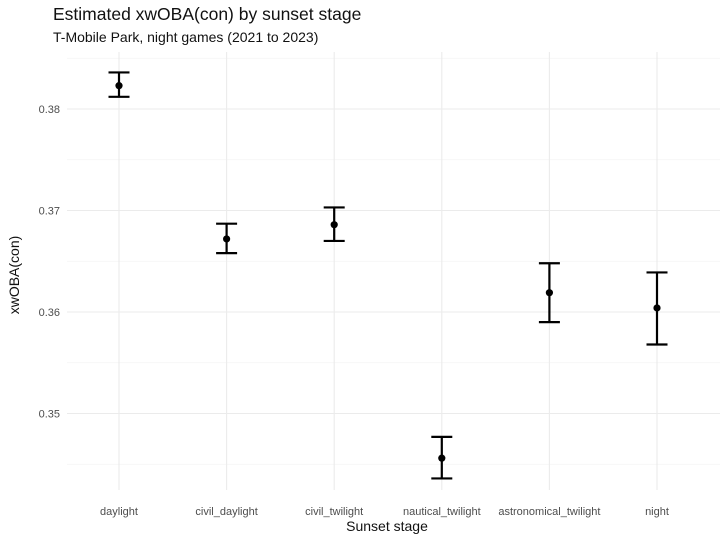 Image resolution: width=728 pixels, height=542 pixels. I want to click on chart-title: Estimated xwOBA(con) by sunset stage, so click(207, 14).